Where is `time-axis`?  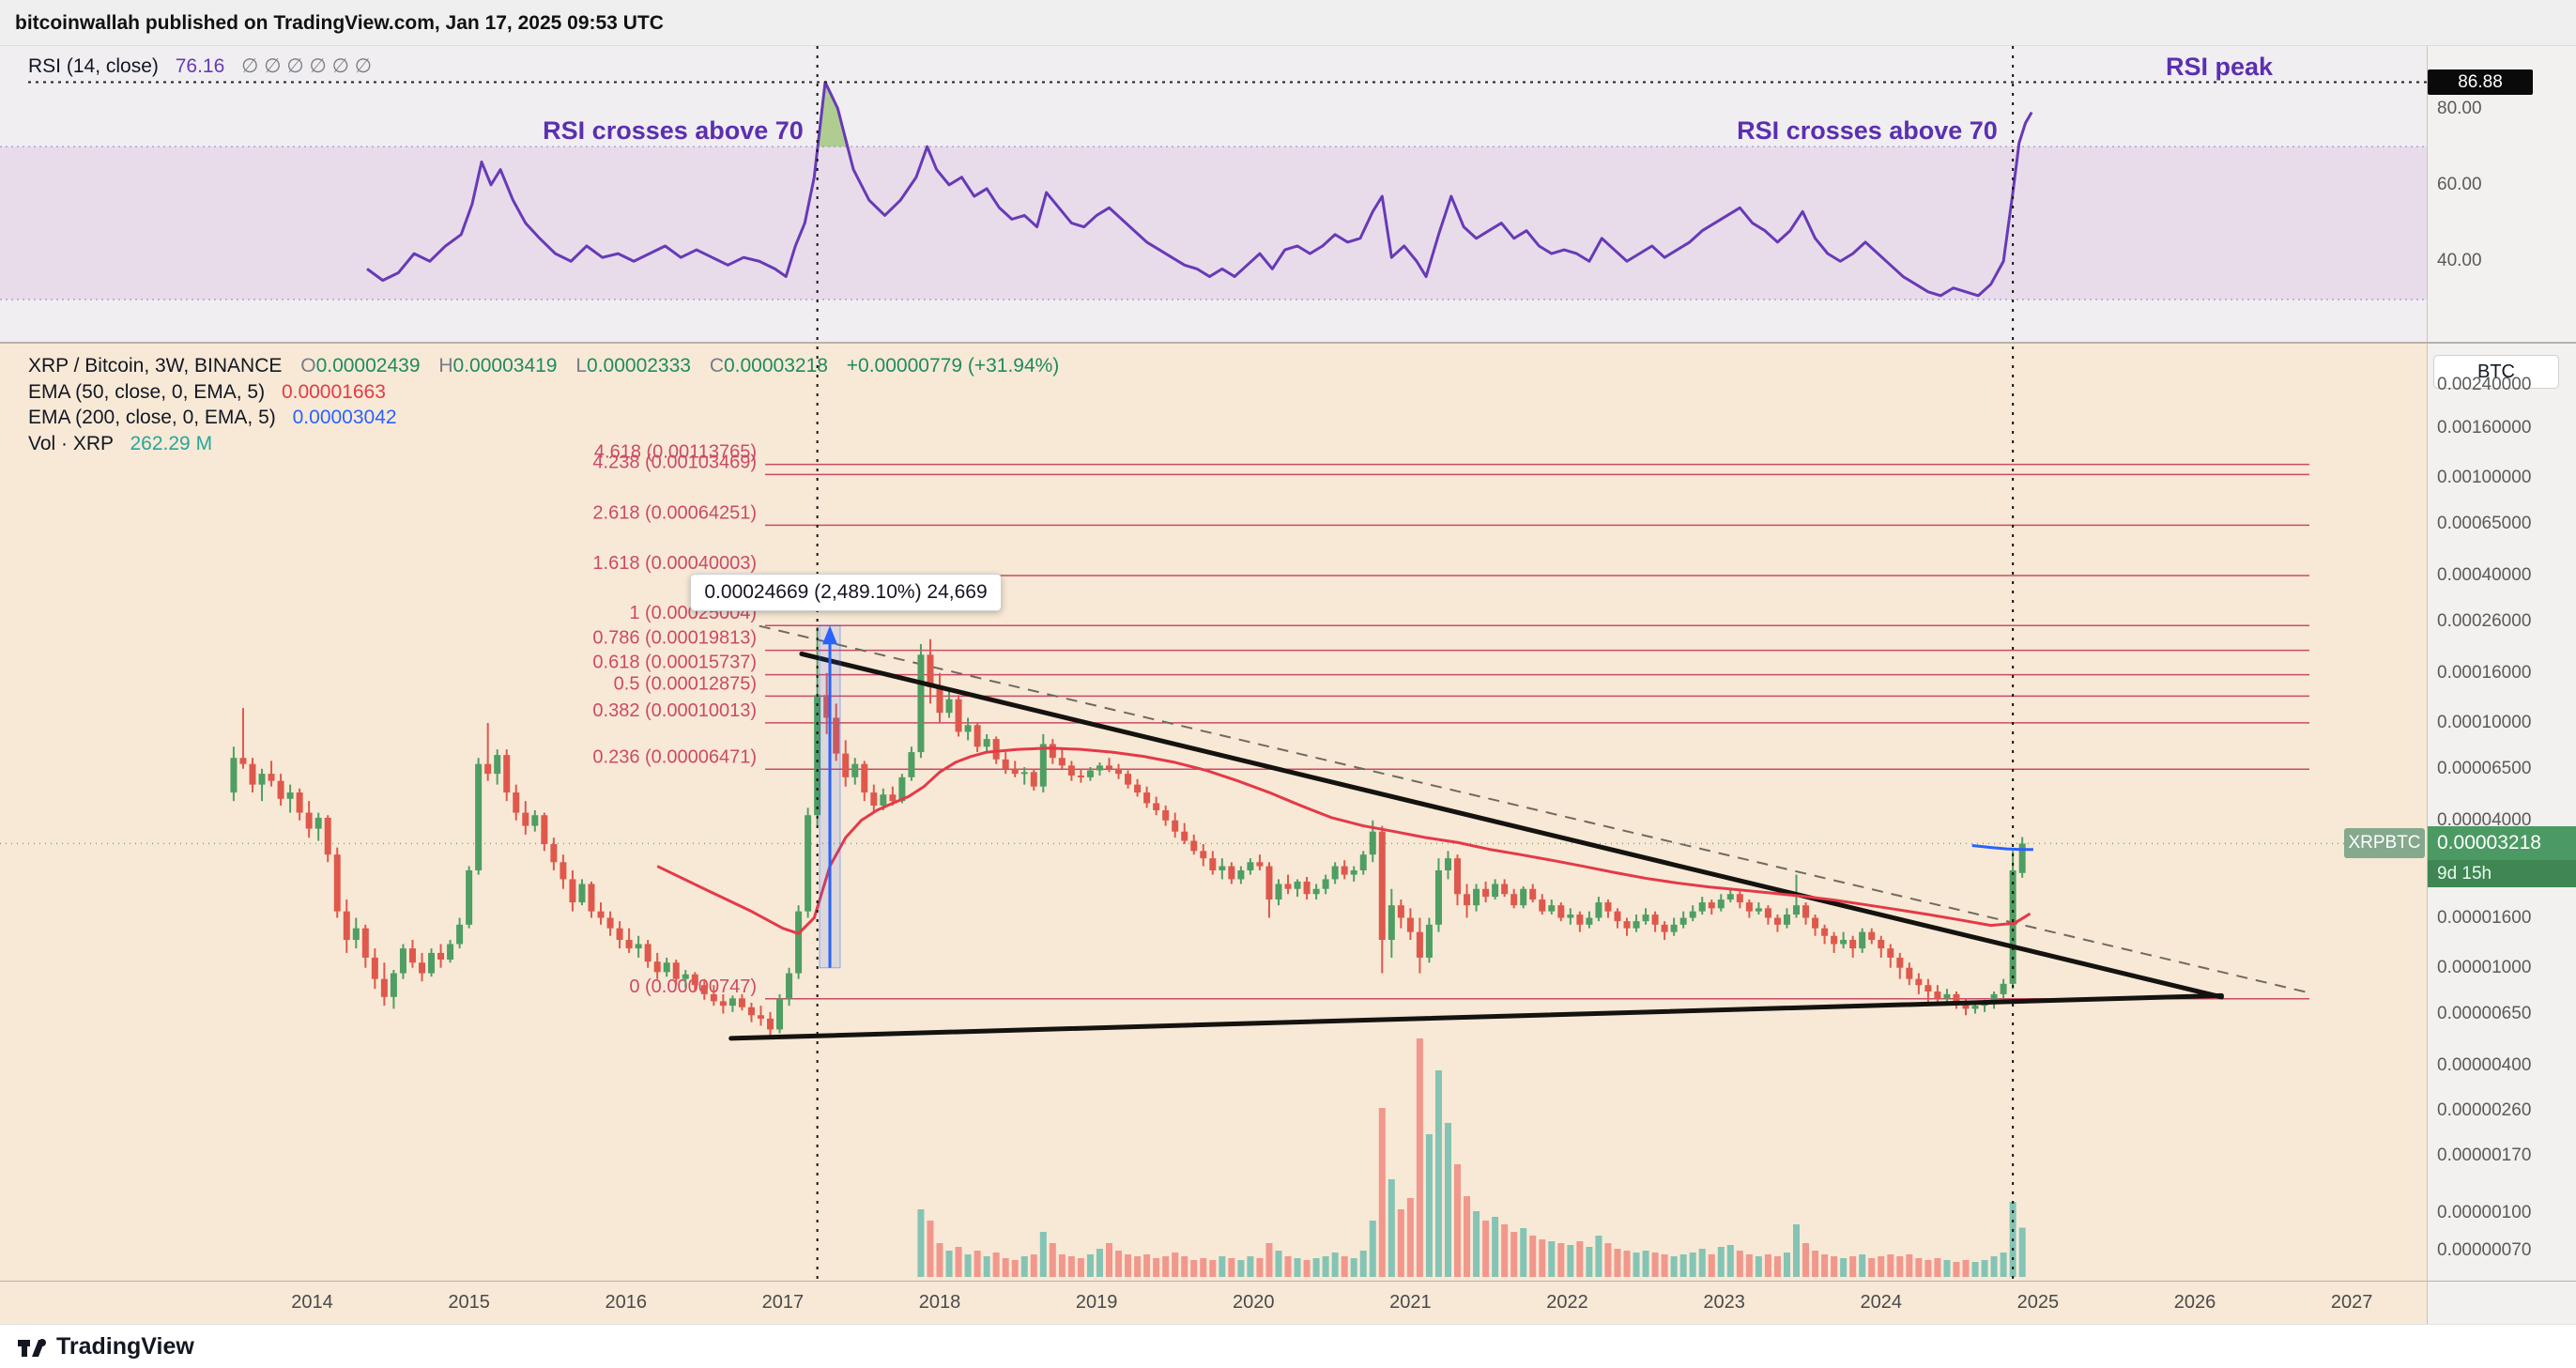
time-axis is located at coordinates (1214, 1303).